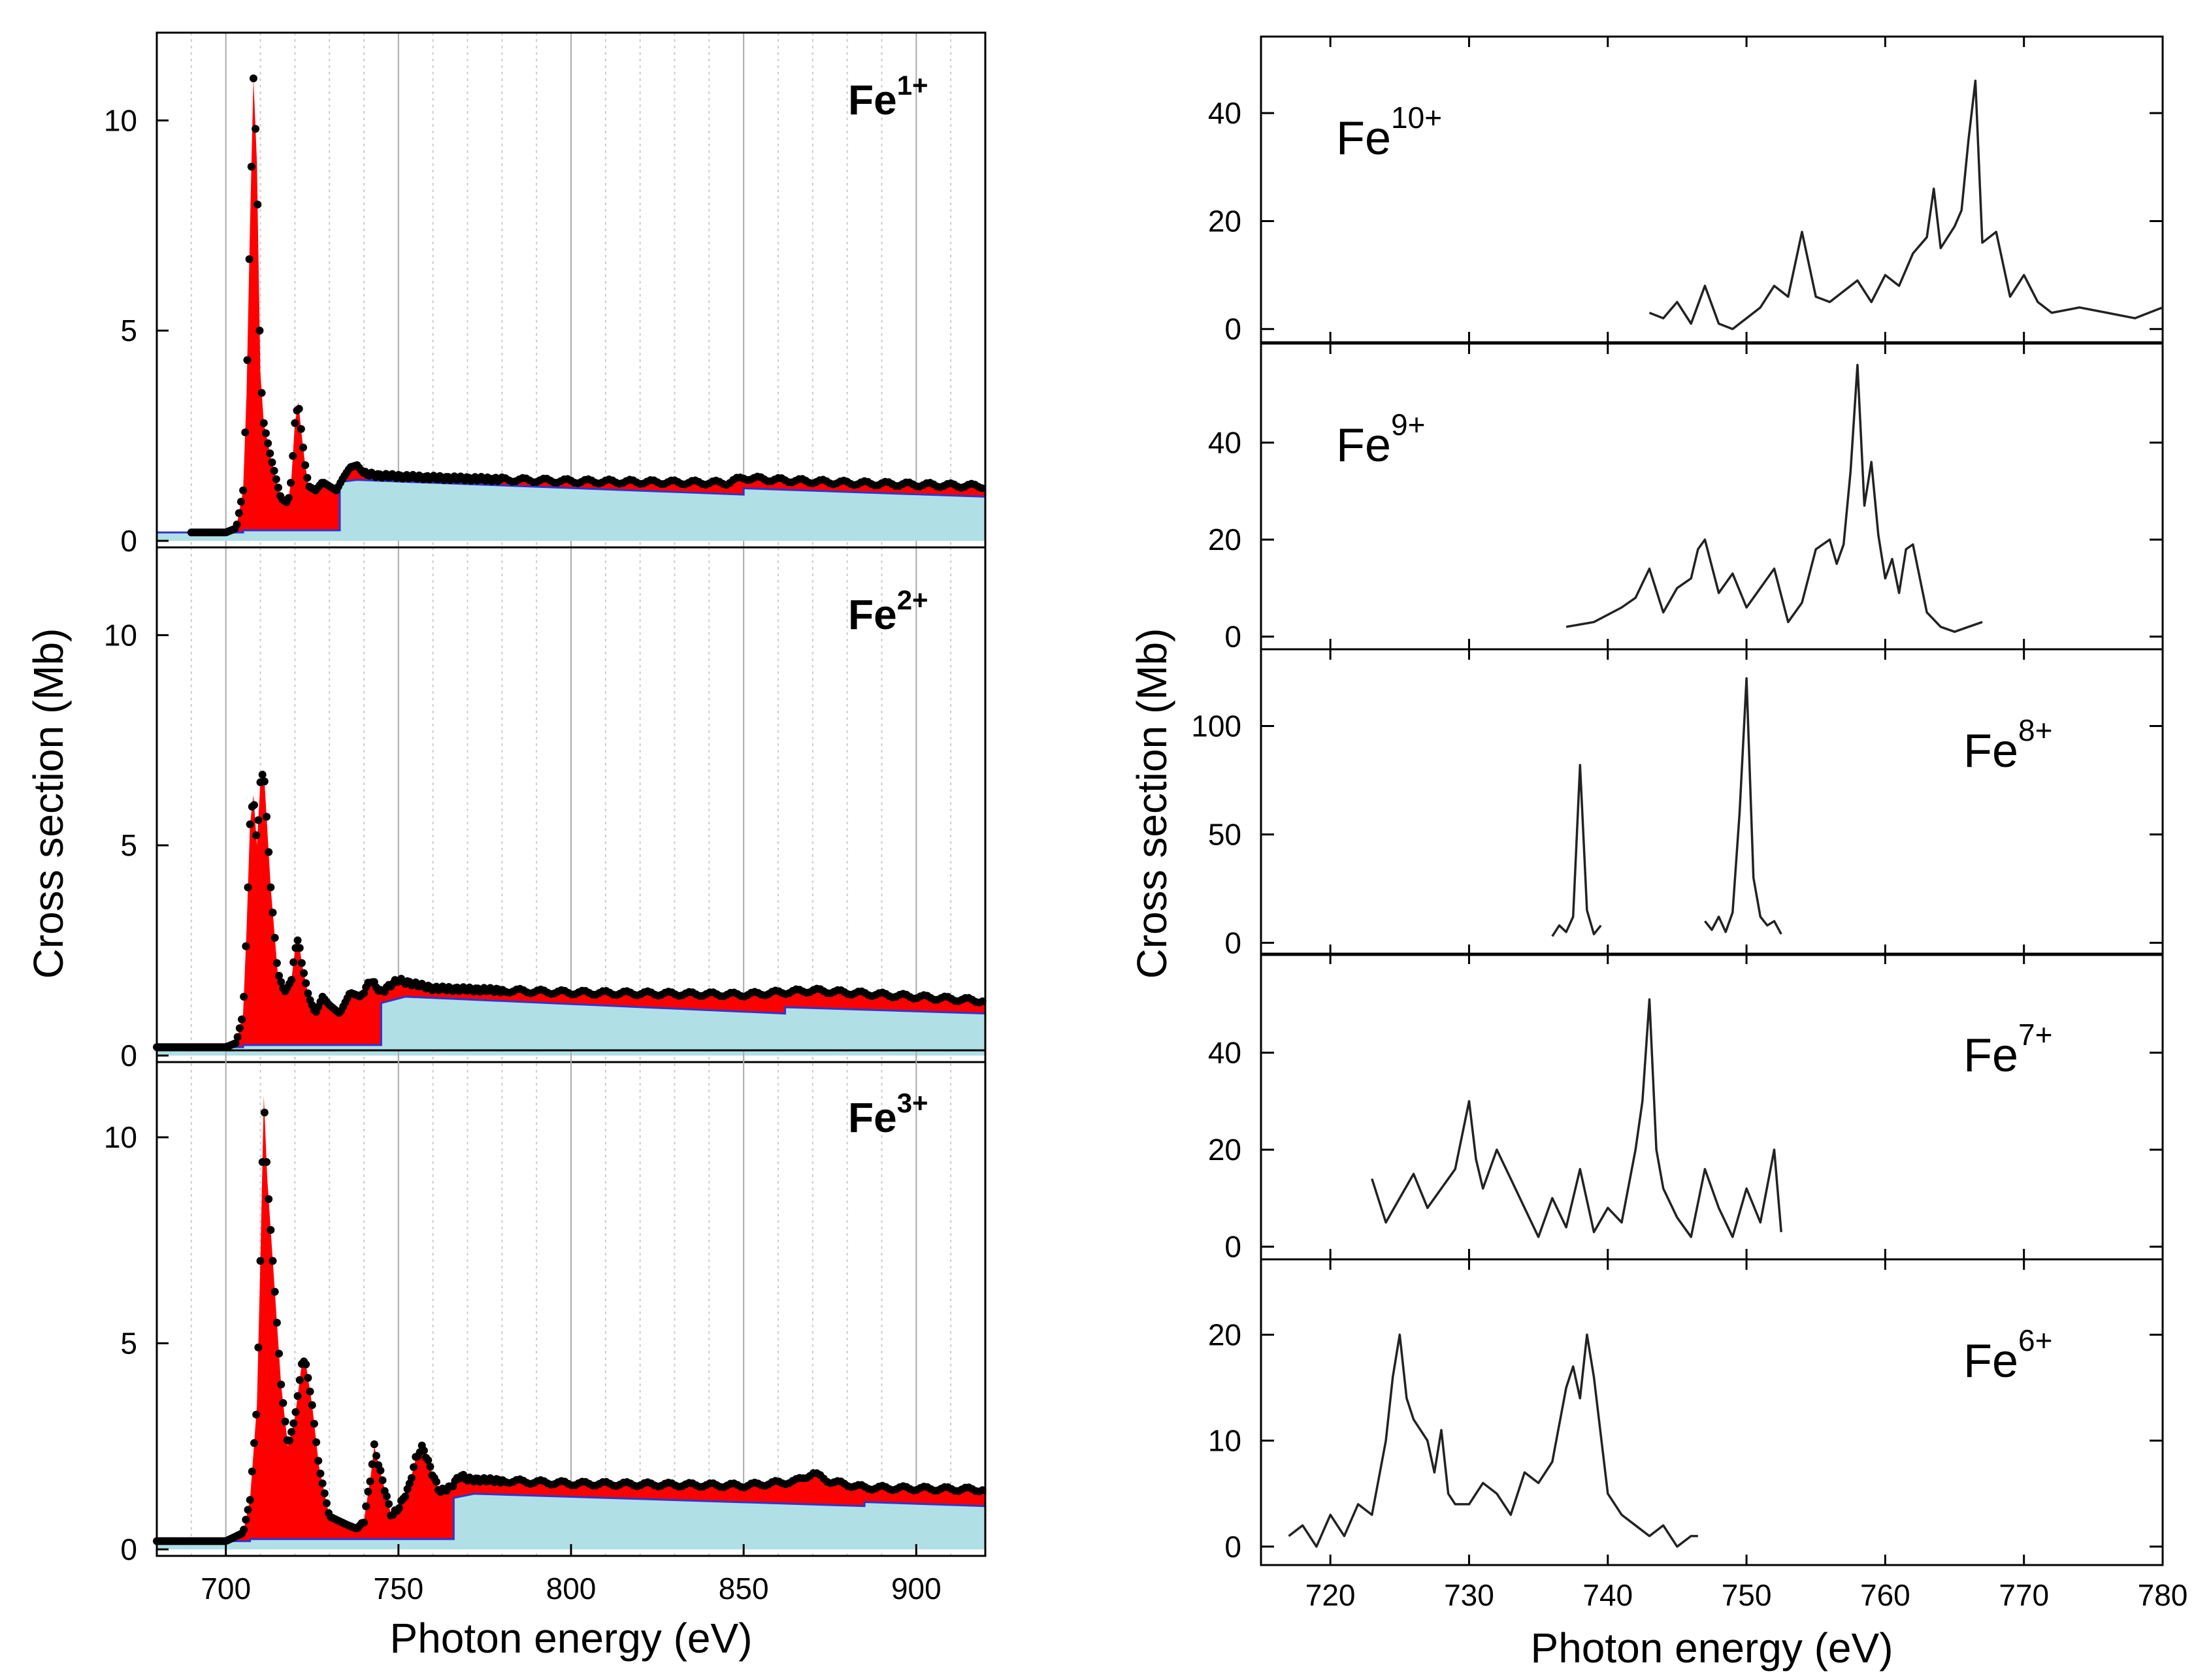  I want to click on x-tick-label: 720, so click(1330, 1595).